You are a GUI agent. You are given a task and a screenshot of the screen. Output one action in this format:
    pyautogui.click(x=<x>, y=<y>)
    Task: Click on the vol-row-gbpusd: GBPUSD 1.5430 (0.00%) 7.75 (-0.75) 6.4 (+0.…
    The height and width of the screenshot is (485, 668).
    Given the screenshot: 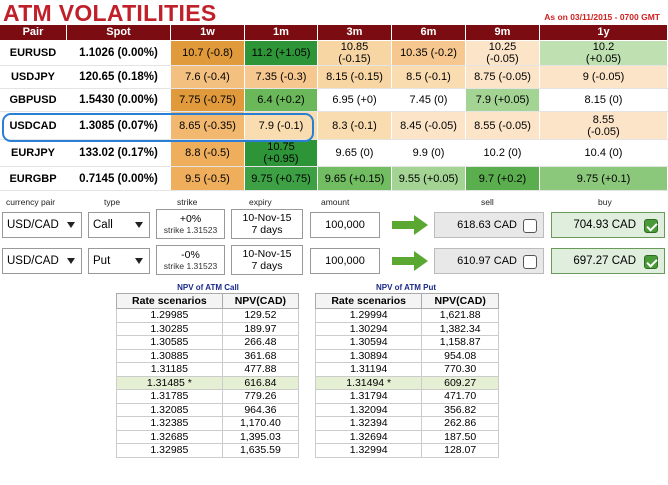 What is the action you would take?
    pyautogui.click(x=334, y=100)
    